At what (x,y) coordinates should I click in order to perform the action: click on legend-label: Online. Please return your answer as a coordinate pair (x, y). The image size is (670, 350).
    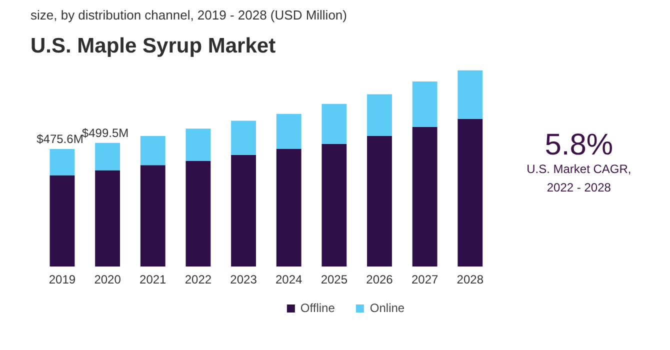
    Looking at the image, I should click on (387, 308).